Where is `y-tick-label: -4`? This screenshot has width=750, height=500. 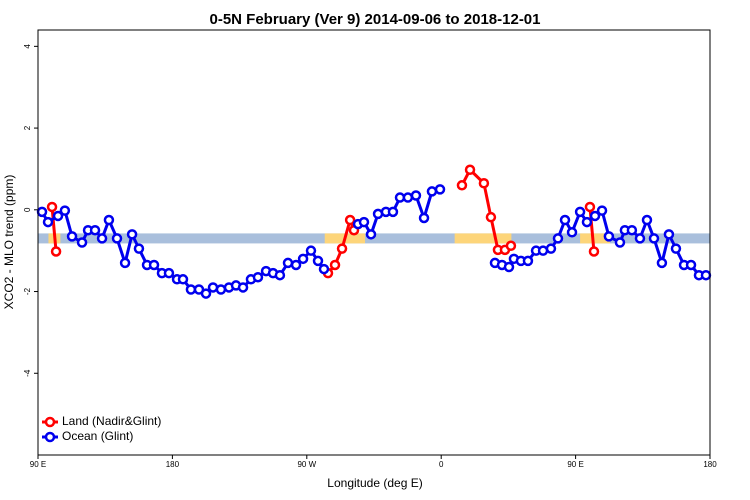
y-tick-label: -4 is located at coordinates (27, 373).